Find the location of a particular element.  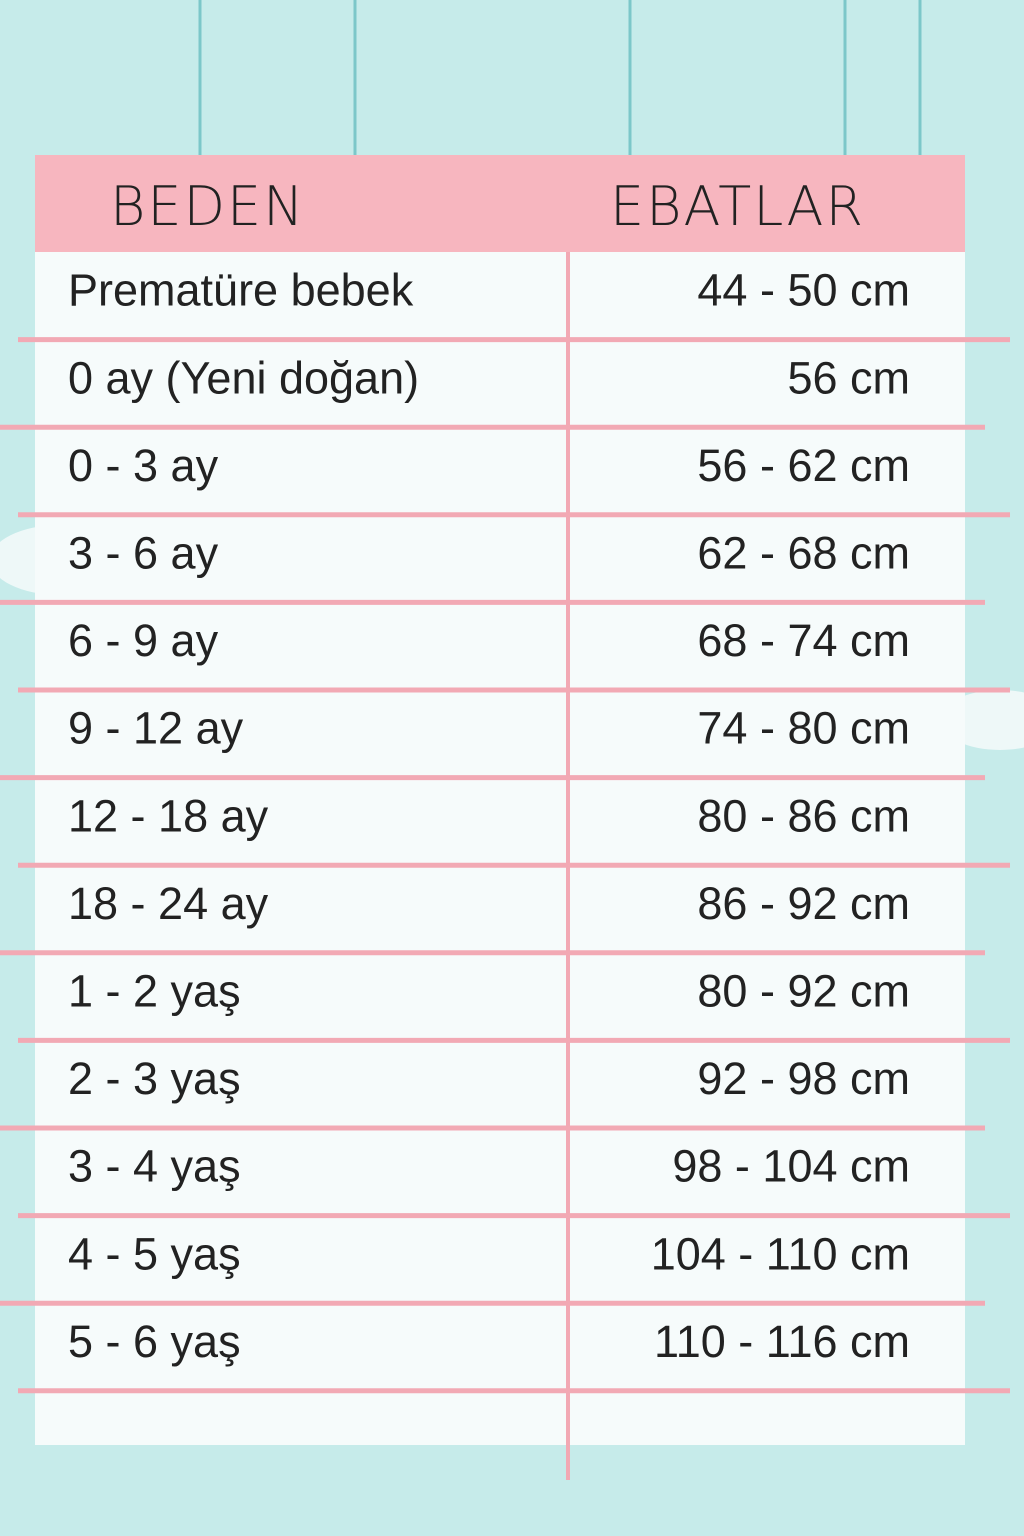

size-cell: 18 - 24 ay is located at coordinates (168, 903).